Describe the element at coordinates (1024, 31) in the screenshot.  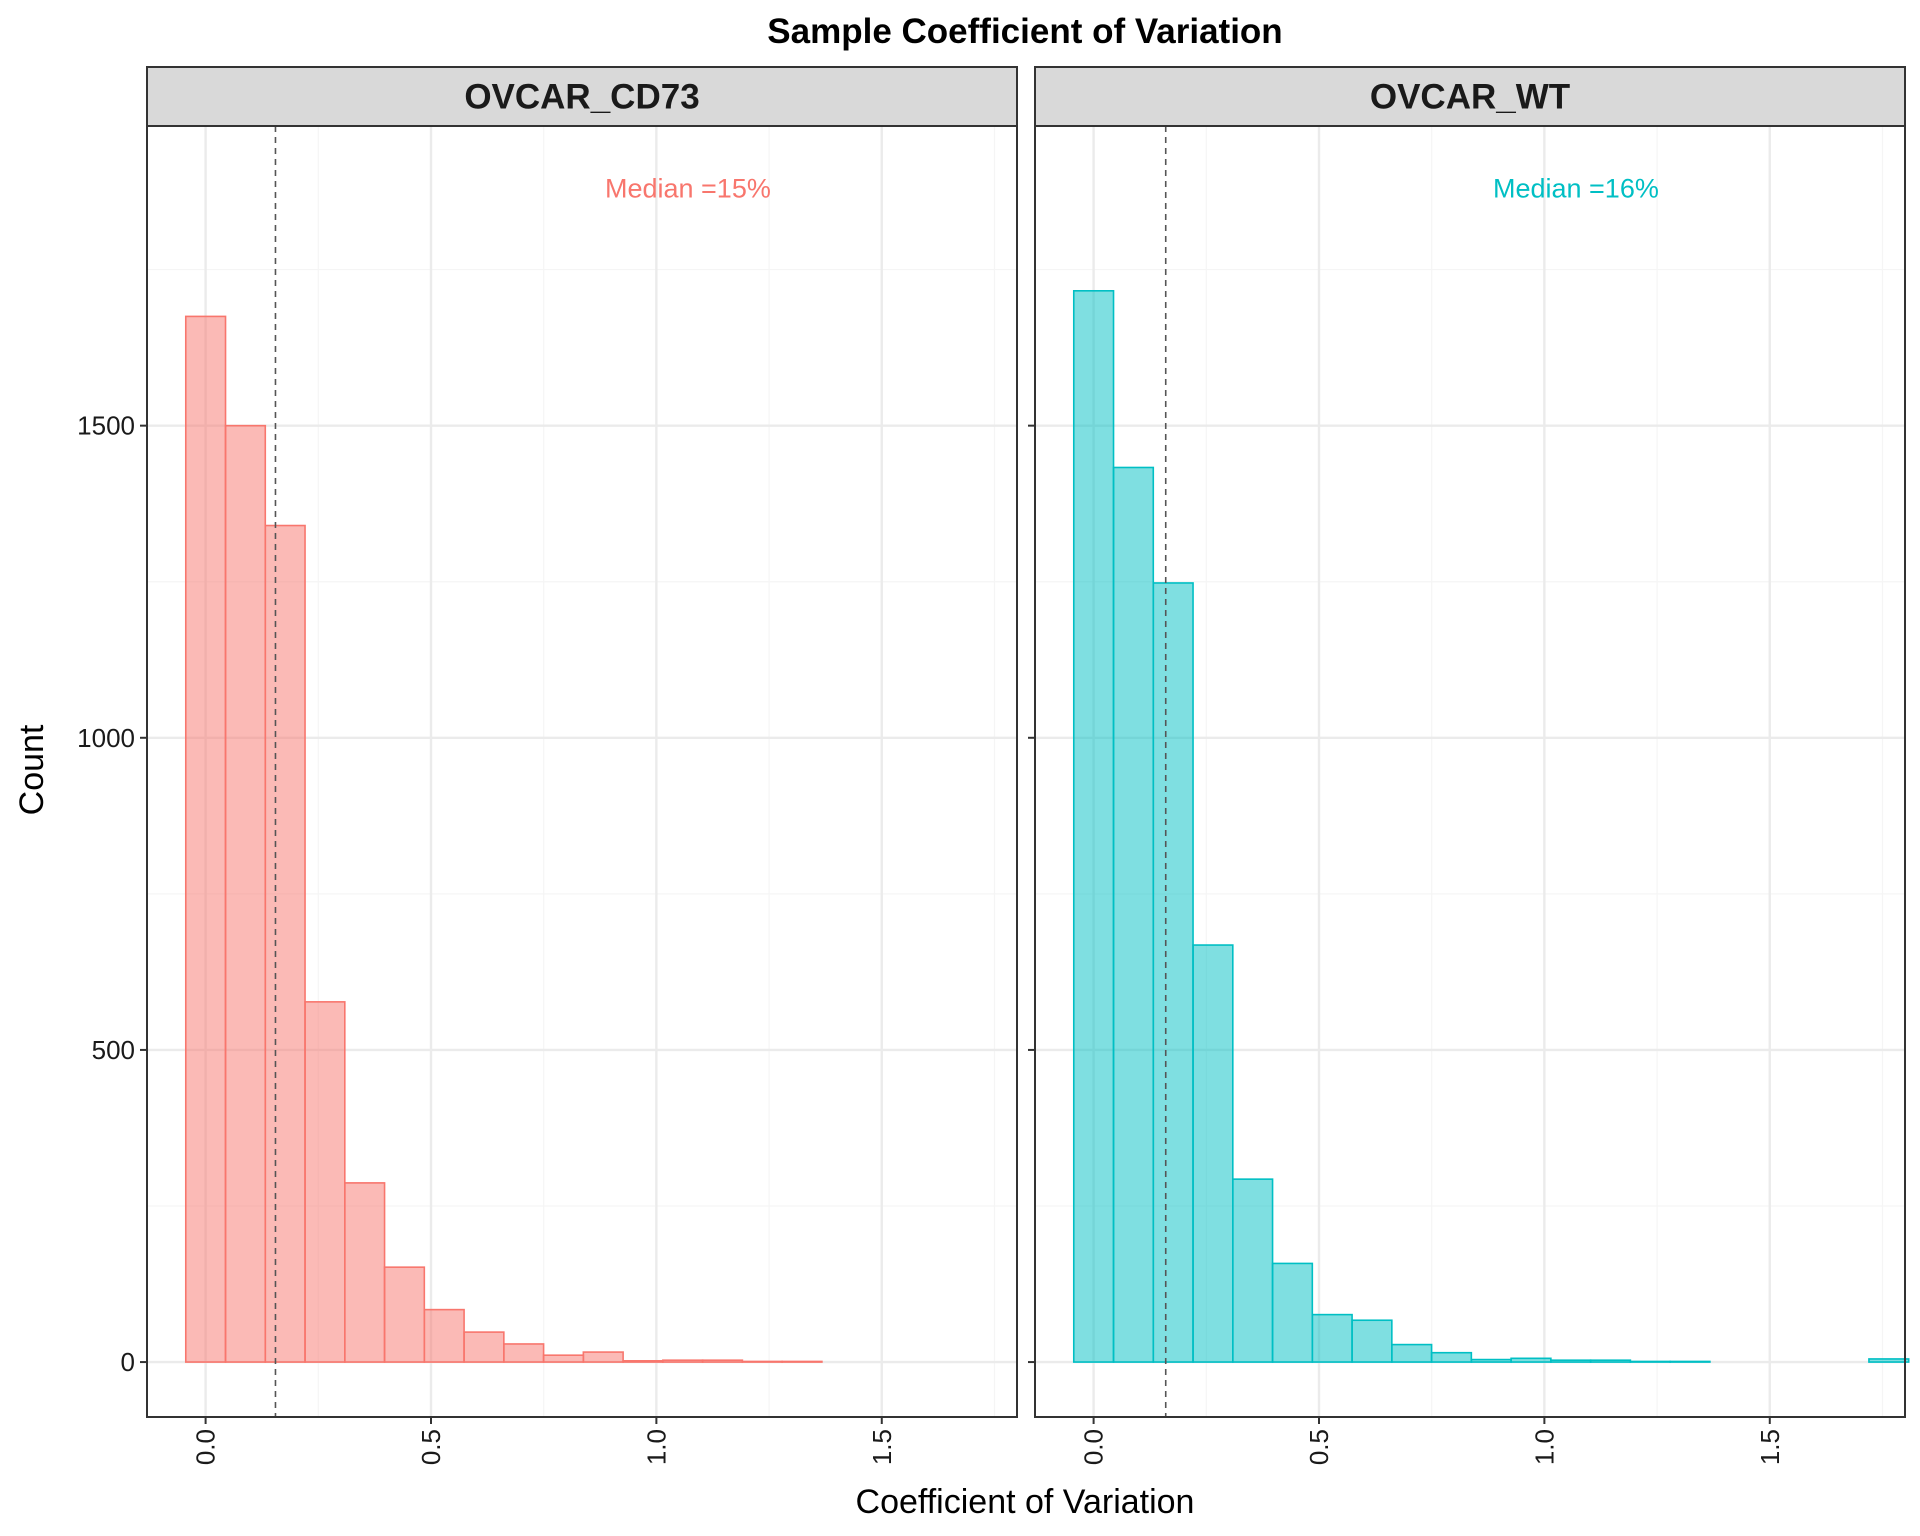
I see `plot-title: Sample Coefficient of Variation` at that location.